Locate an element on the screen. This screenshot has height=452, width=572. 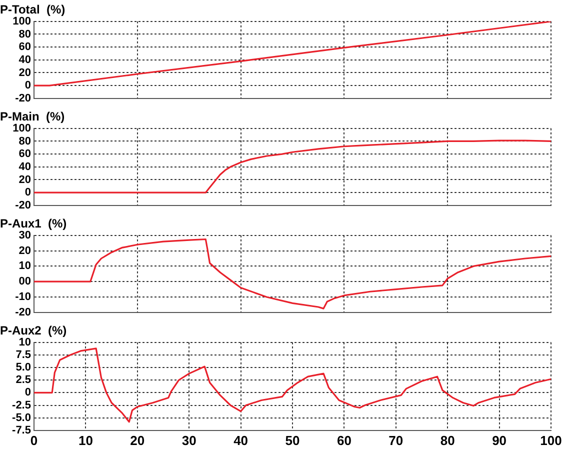
y-tick-label: 00 is located at coordinates (24, 282).